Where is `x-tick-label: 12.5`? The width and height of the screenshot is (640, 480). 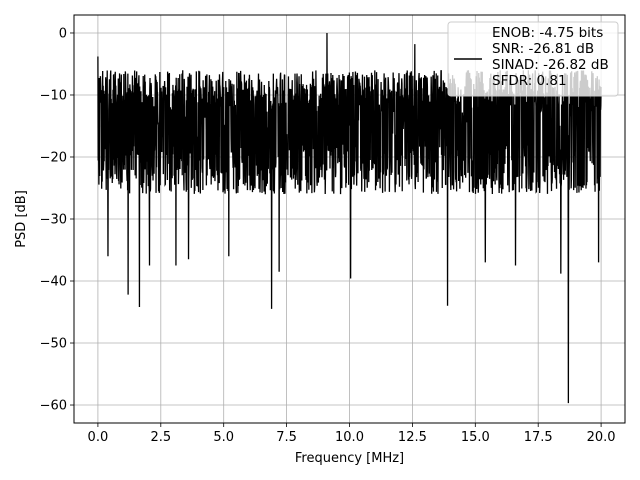
x-tick-label: 12.5 is located at coordinates (412, 437).